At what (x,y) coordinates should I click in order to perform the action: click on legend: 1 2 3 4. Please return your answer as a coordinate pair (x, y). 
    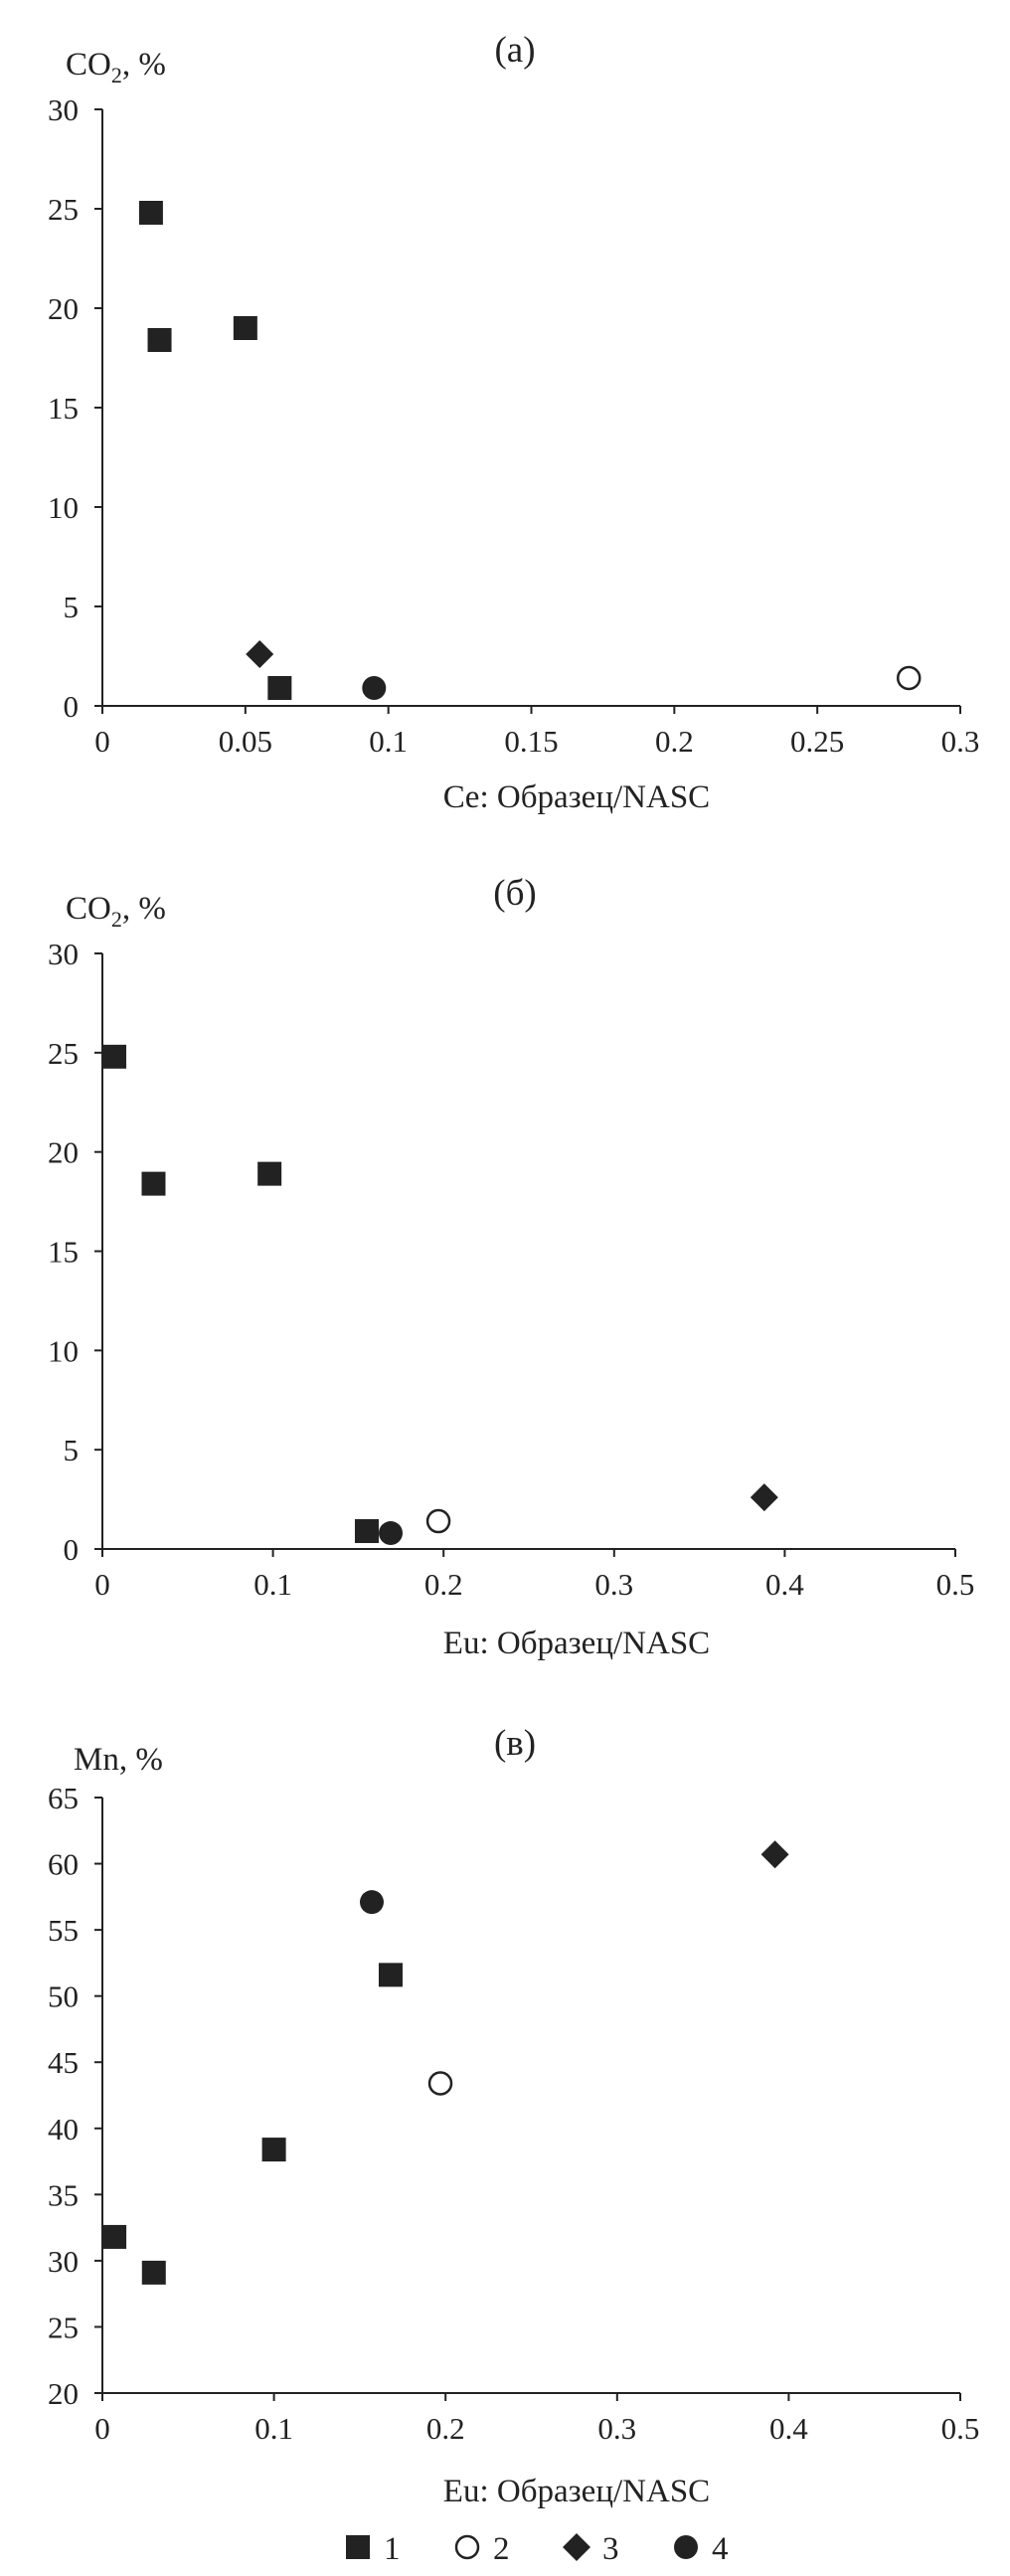
    Looking at the image, I should click on (537, 2549).